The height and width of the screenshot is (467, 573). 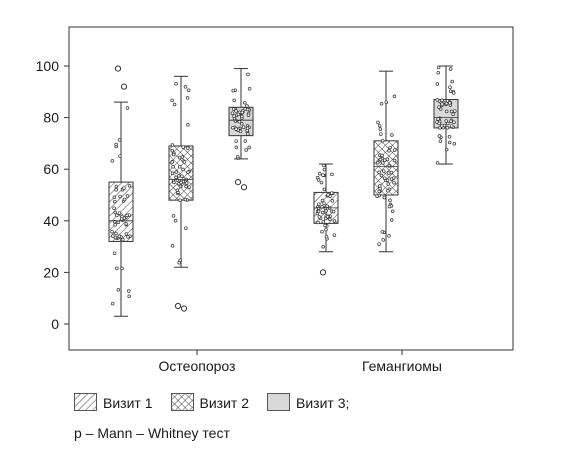 What do you see at coordinates (51, 221) in the screenshot?
I see `y-tick-label: 40` at bounding box center [51, 221].